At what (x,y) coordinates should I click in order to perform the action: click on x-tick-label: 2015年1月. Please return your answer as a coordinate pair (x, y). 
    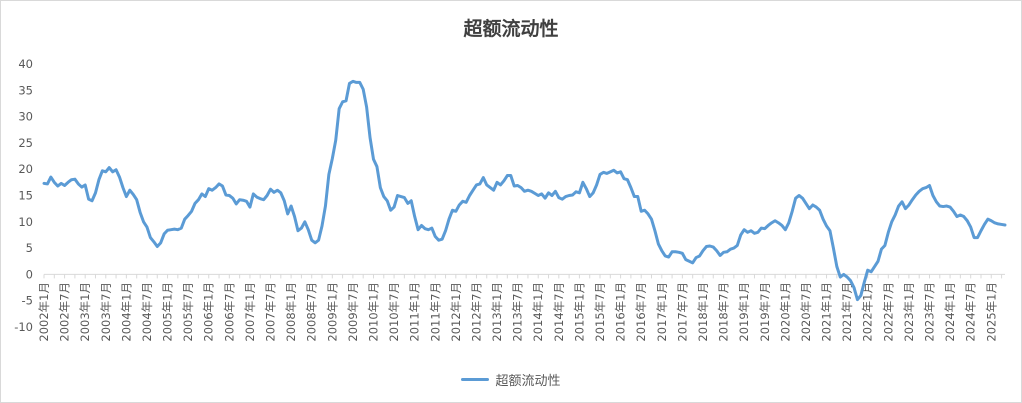
    Looking at the image, I should click on (579, 312).